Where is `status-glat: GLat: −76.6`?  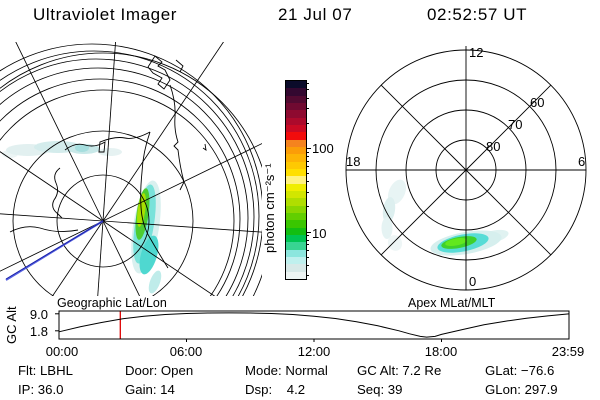 status-glat: GLat: −76.6 is located at coordinates (520, 370).